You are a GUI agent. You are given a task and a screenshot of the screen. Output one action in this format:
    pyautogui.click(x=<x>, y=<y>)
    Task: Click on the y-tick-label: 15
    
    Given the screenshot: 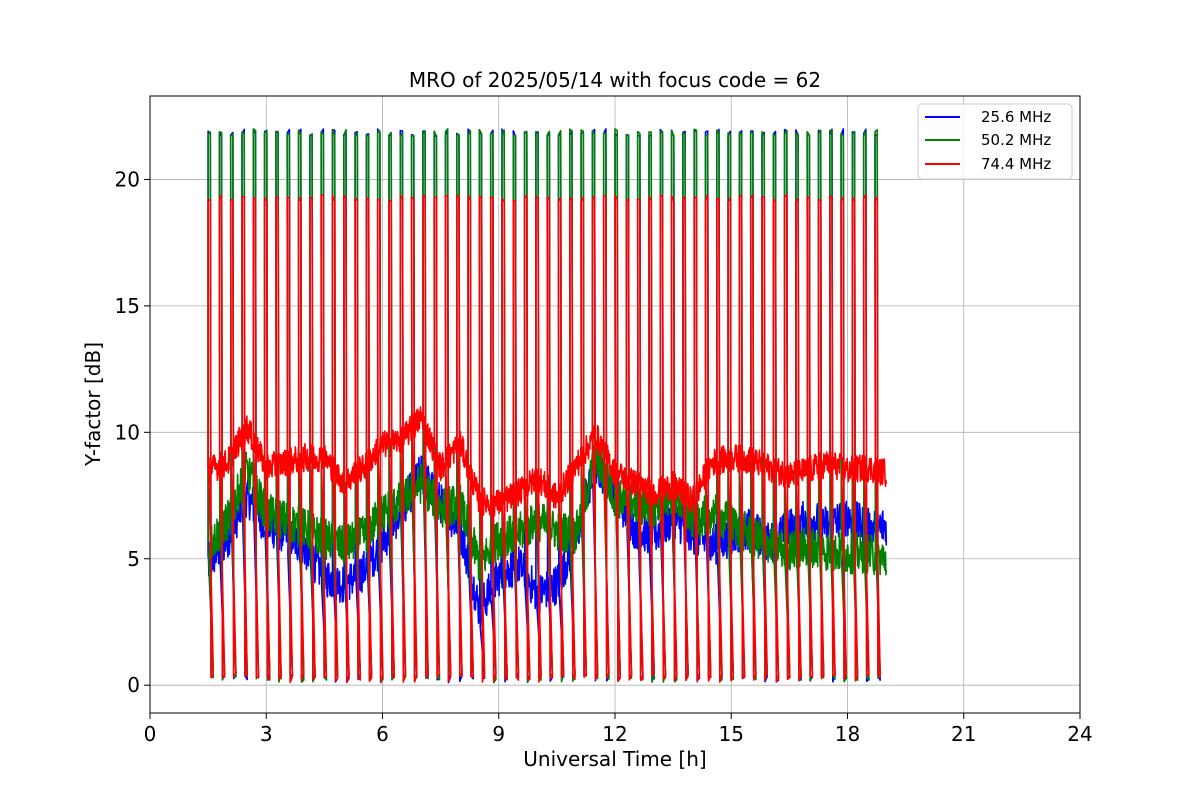 What is the action you would take?
    pyautogui.click(x=127, y=306)
    